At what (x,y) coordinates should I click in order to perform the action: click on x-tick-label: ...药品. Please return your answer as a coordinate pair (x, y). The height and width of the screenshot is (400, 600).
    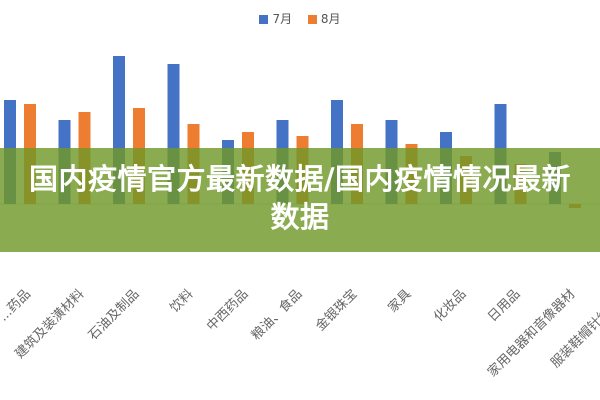
    Looking at the image, I should click on (17, 305).